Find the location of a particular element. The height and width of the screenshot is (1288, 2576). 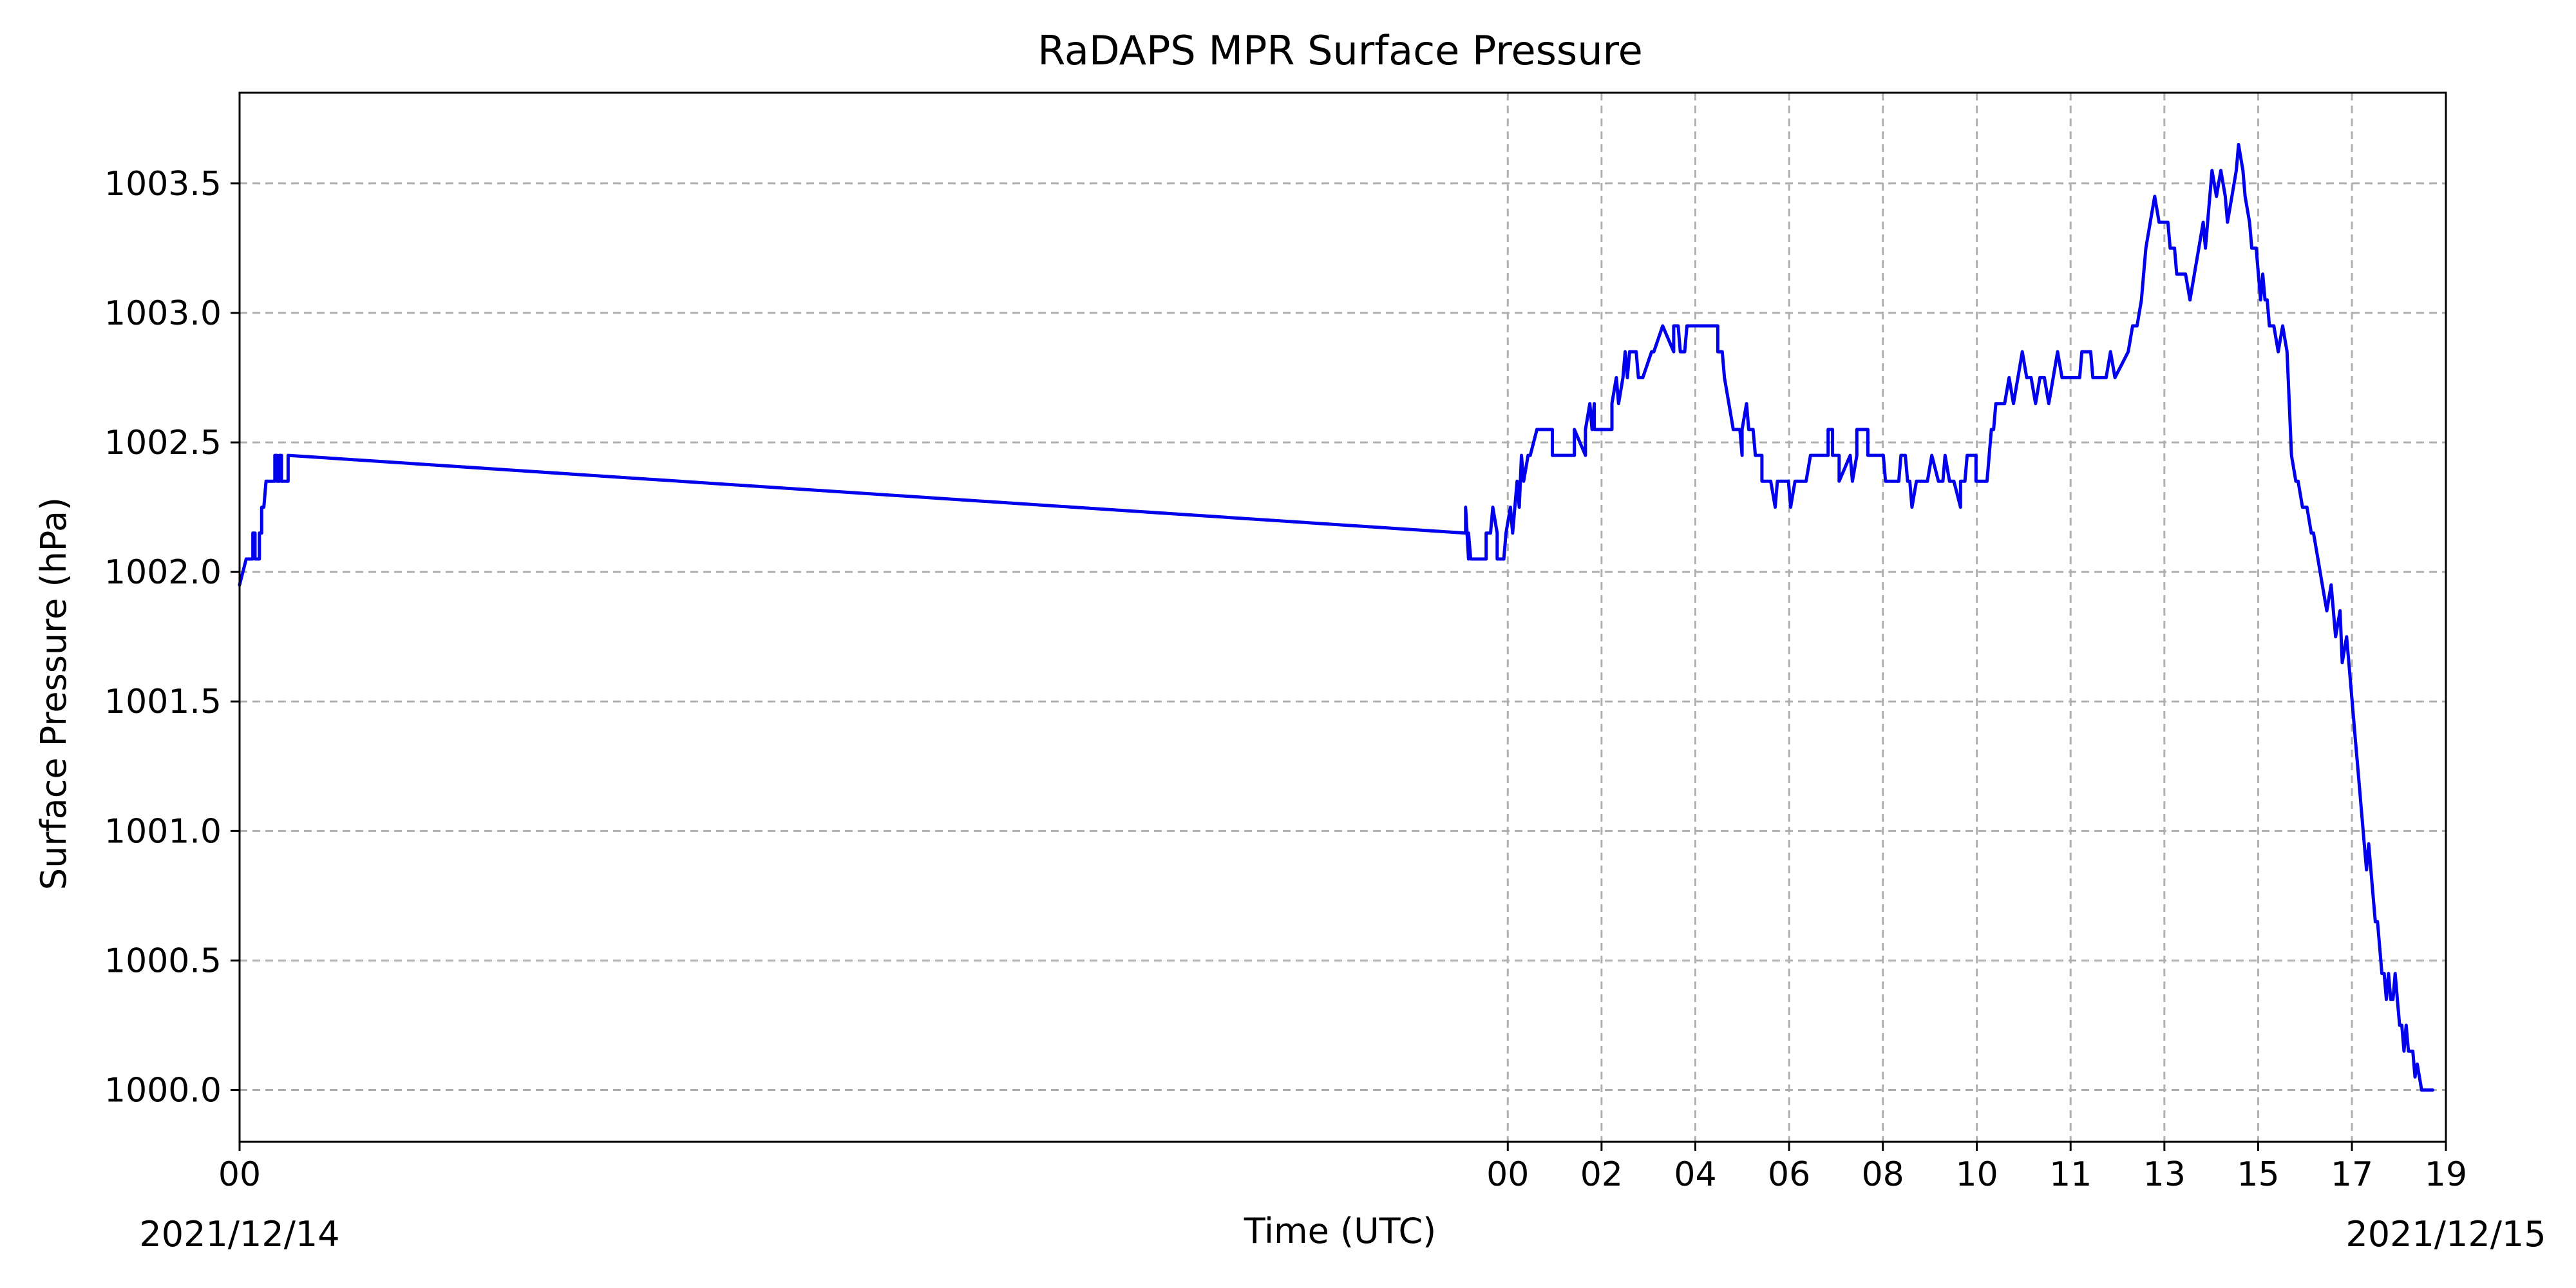

x-start-date: 2021/12/14 is located at coordinates (239, 1234).